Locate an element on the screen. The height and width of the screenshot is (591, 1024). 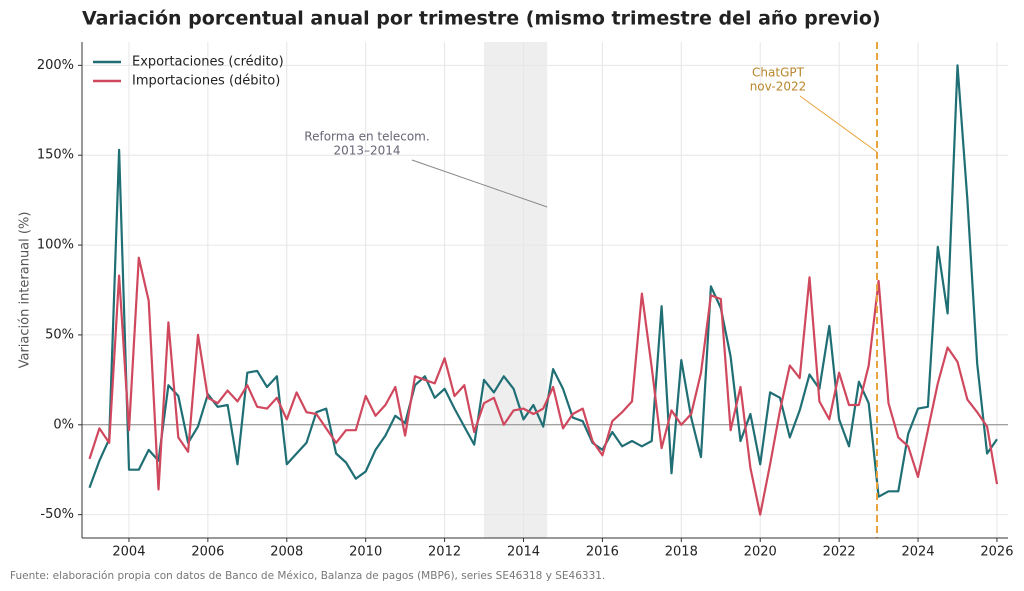
x-tick-label: 2012 is located at coordinates (444, 552).